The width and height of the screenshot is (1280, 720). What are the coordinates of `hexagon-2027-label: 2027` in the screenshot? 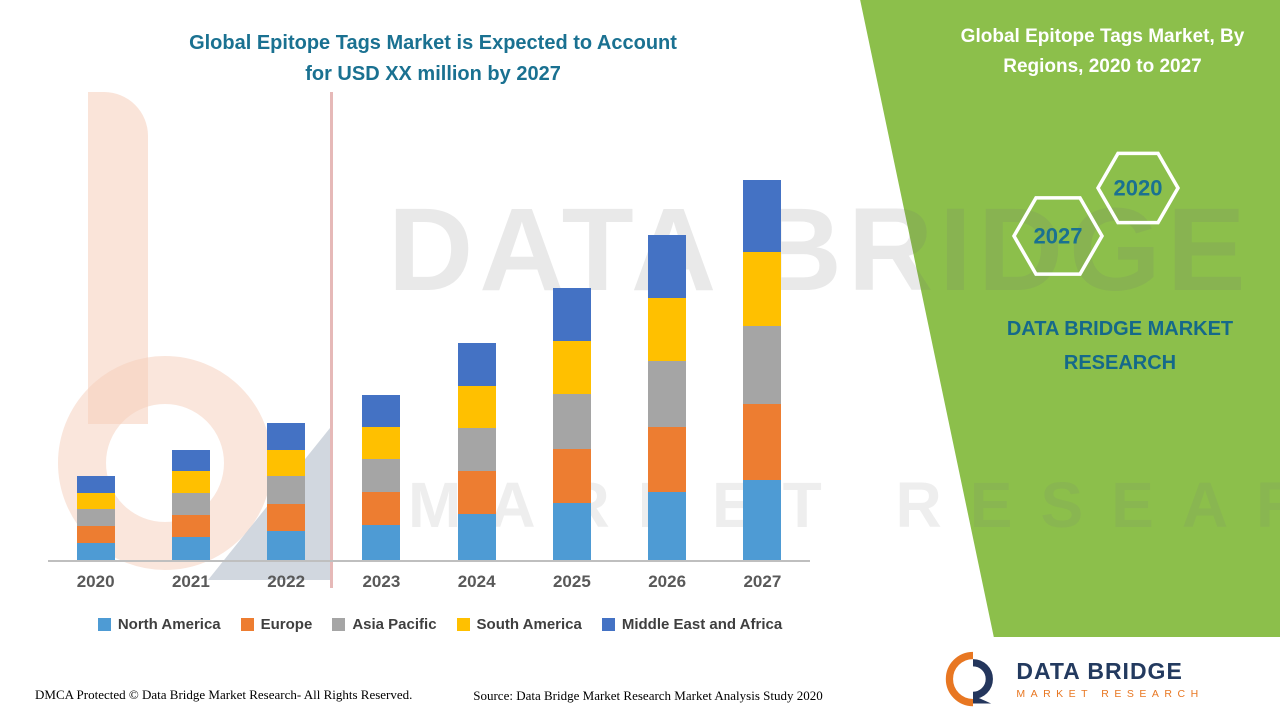 It's located at (1058, 236).